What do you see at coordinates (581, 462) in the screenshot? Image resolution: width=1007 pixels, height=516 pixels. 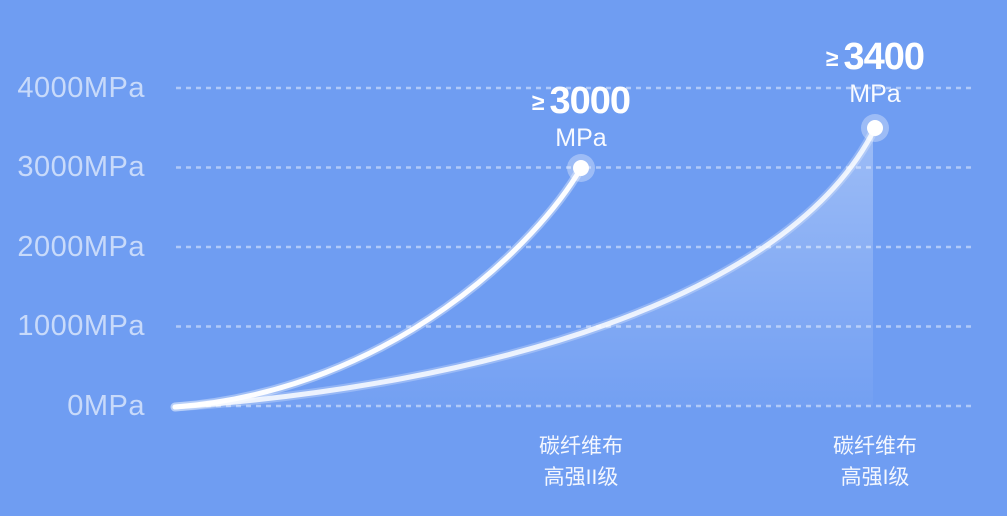 I see `category-label-grade2: 碳纤维布 高强II级` at bounding box center [581, 462].